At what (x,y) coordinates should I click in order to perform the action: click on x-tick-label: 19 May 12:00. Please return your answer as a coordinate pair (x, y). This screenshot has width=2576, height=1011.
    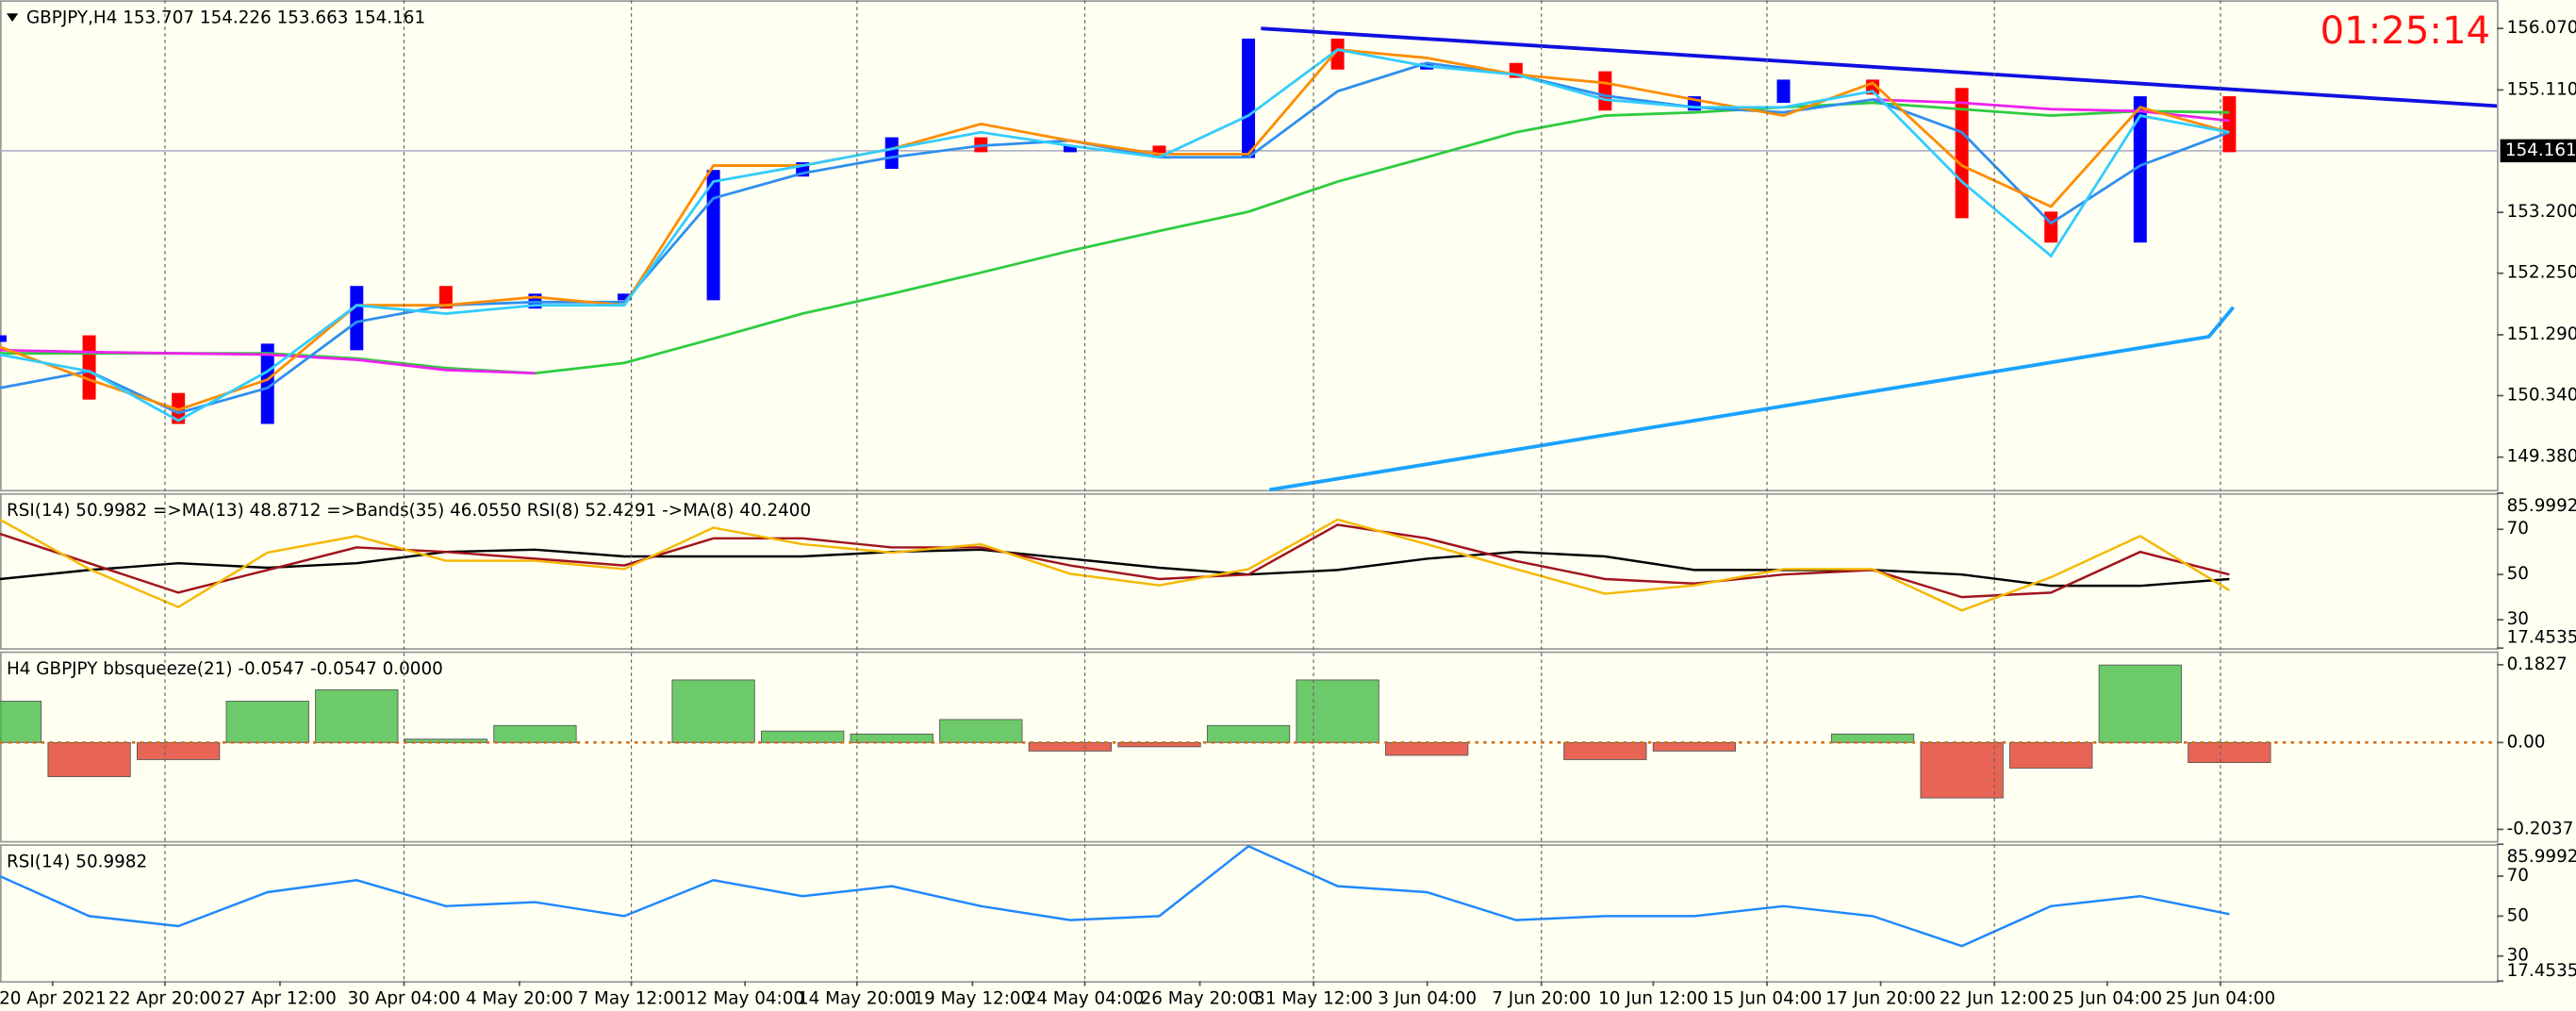
    Looking at the image, I should click on (972, 999).